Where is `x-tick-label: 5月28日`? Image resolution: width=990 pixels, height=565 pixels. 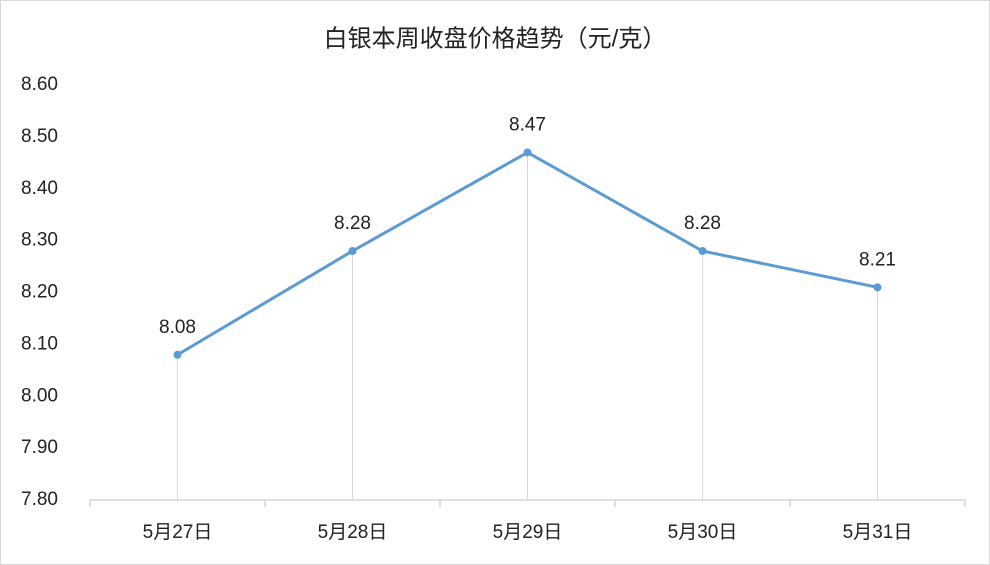 x-tick-label: 5月28日 is located at coordinates (353, 532).